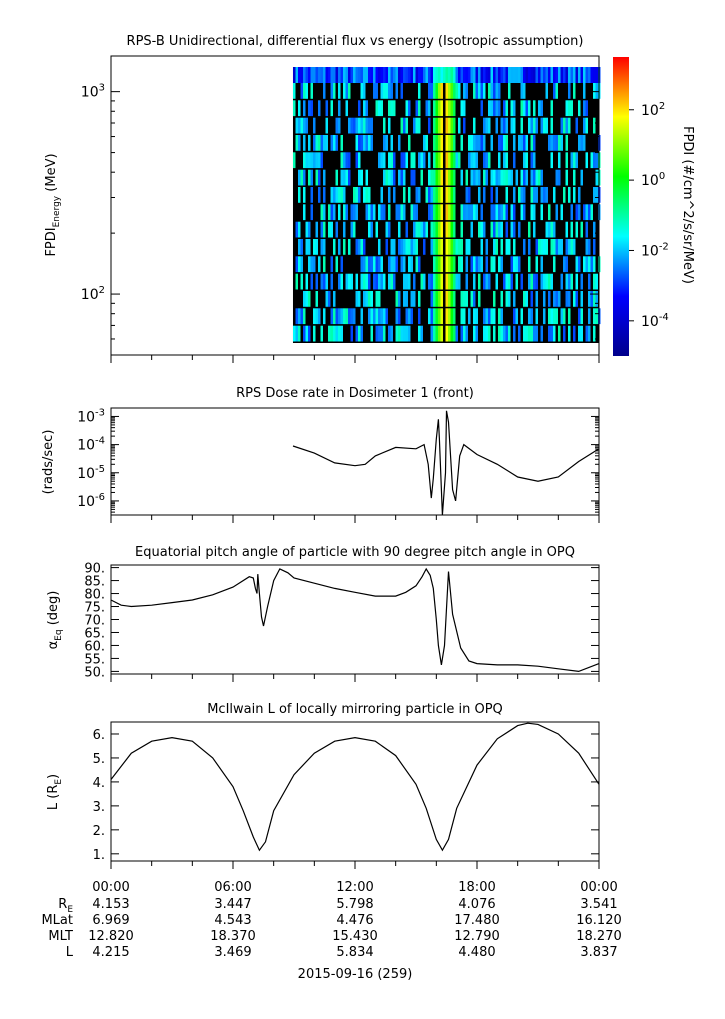  What do you see at coordinates (599, 936) in the screenshot?
I see `ephemeris-value: 18.270` at bounding box center [599, 936].